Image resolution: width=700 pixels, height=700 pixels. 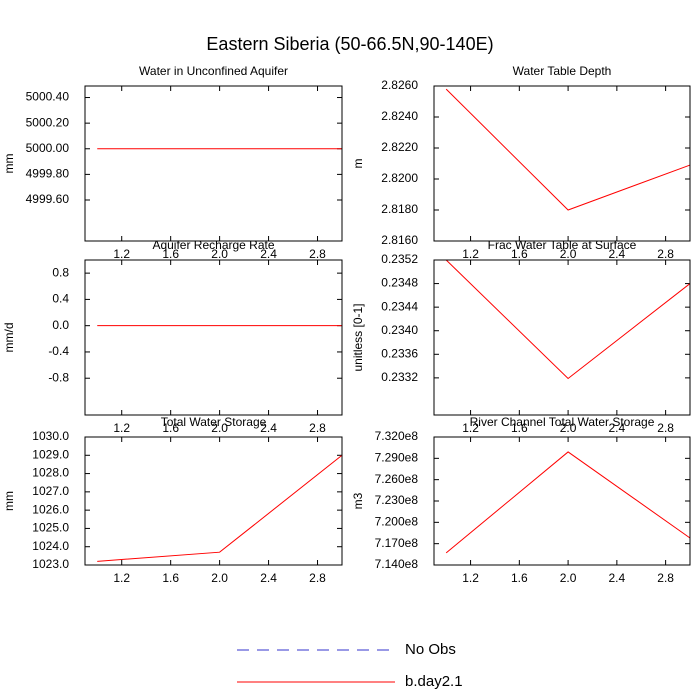 What do you see at coordinates (399, 116) in the screenshot?
I see `y-tick-label: 2.8240` at bounding box center [399, 116].